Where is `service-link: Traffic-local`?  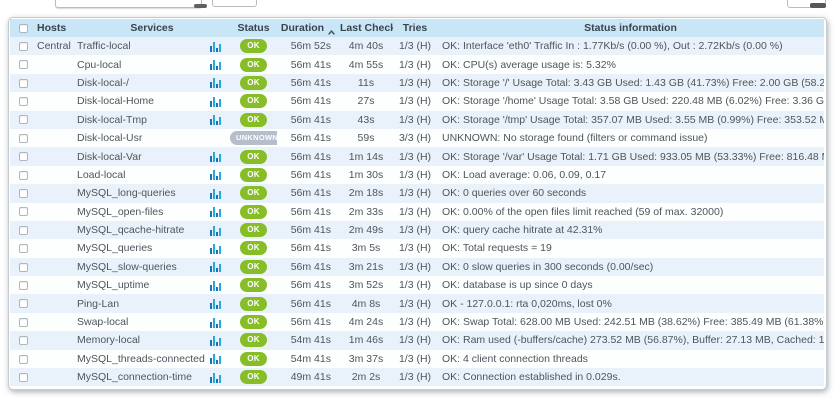
service-link: Traffic-local is located at coordinates (104, 46).